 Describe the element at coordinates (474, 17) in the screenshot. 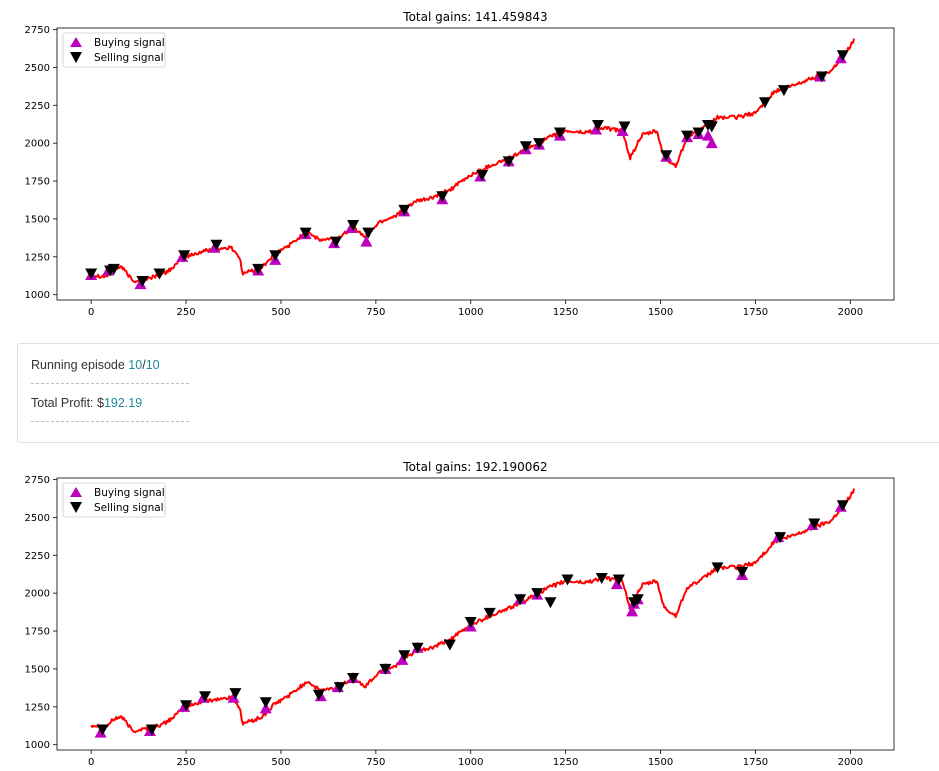

I see `chart-title: Total gains: 141.459843` at that location.